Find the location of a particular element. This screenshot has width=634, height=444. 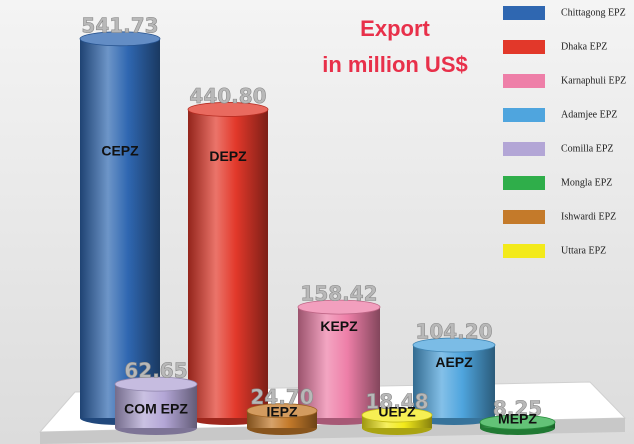

category-label: IEPZ is located at coordinates (282, 412).